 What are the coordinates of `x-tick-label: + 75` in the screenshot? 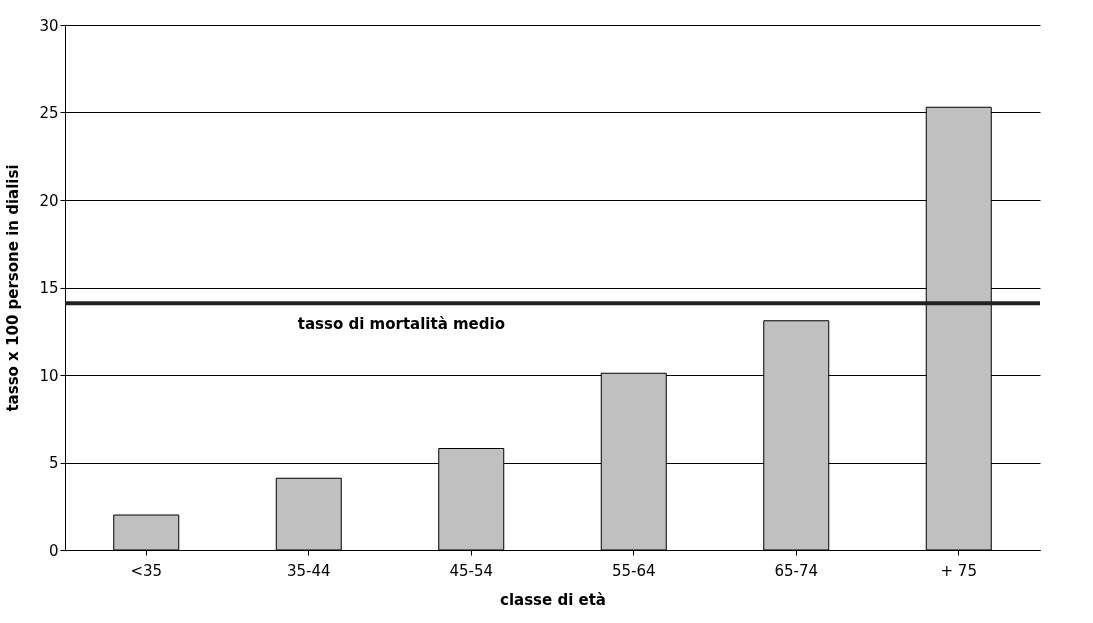 It's located at (958, 570).